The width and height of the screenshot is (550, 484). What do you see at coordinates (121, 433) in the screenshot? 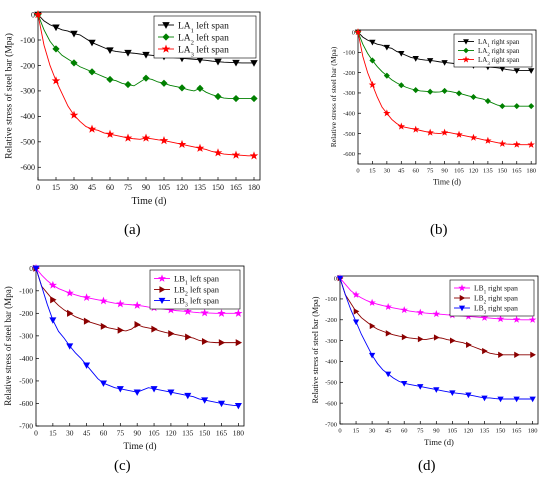
I see `x-tick-label: 75` at bounding box center [121, 433].